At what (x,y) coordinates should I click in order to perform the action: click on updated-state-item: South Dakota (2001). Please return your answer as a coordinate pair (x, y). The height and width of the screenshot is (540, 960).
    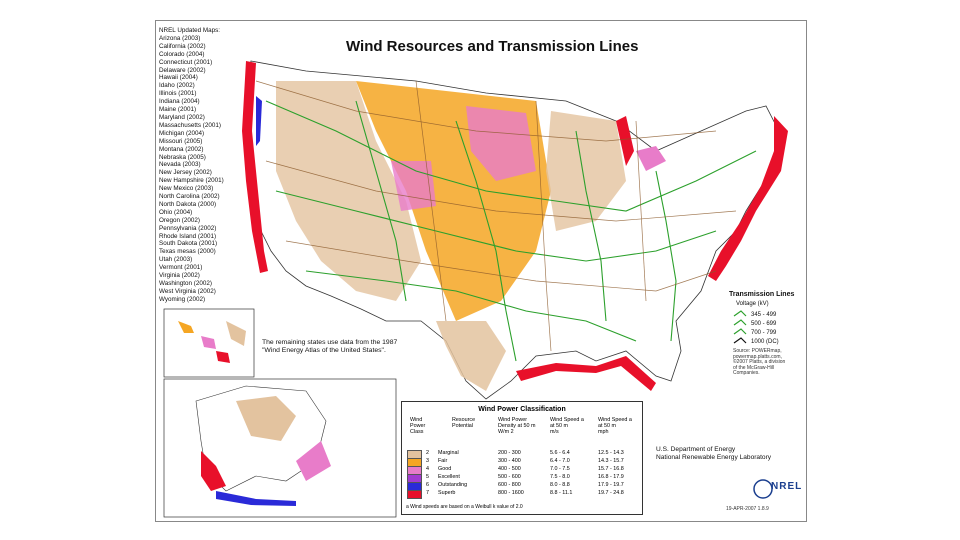
    Looking at the image, I should click on (188, 244).